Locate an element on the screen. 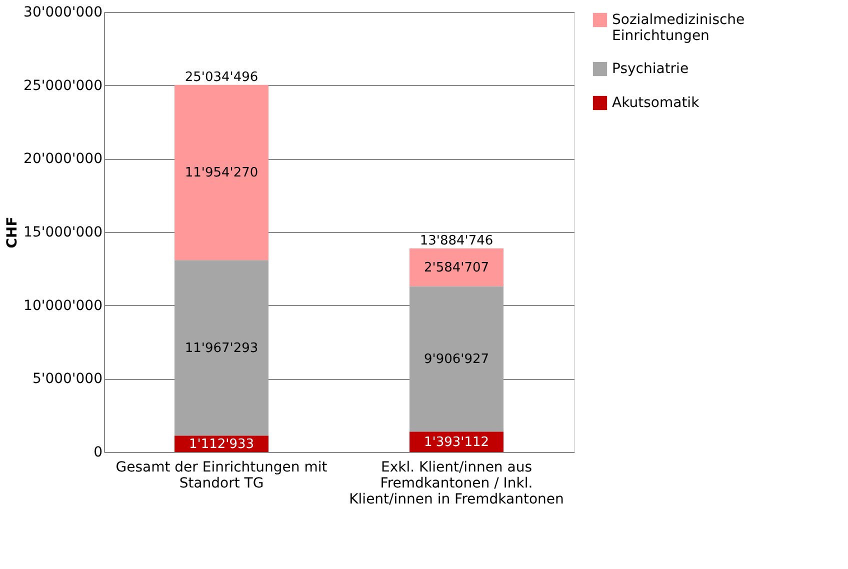 The width and height of the screenshot is (848, 569). x-tick-label: Exkl. Klient/innen aus Fremdkantonen / Inkl. Klient/innen in Fremdkantonen is located at coordinates (456, 484).